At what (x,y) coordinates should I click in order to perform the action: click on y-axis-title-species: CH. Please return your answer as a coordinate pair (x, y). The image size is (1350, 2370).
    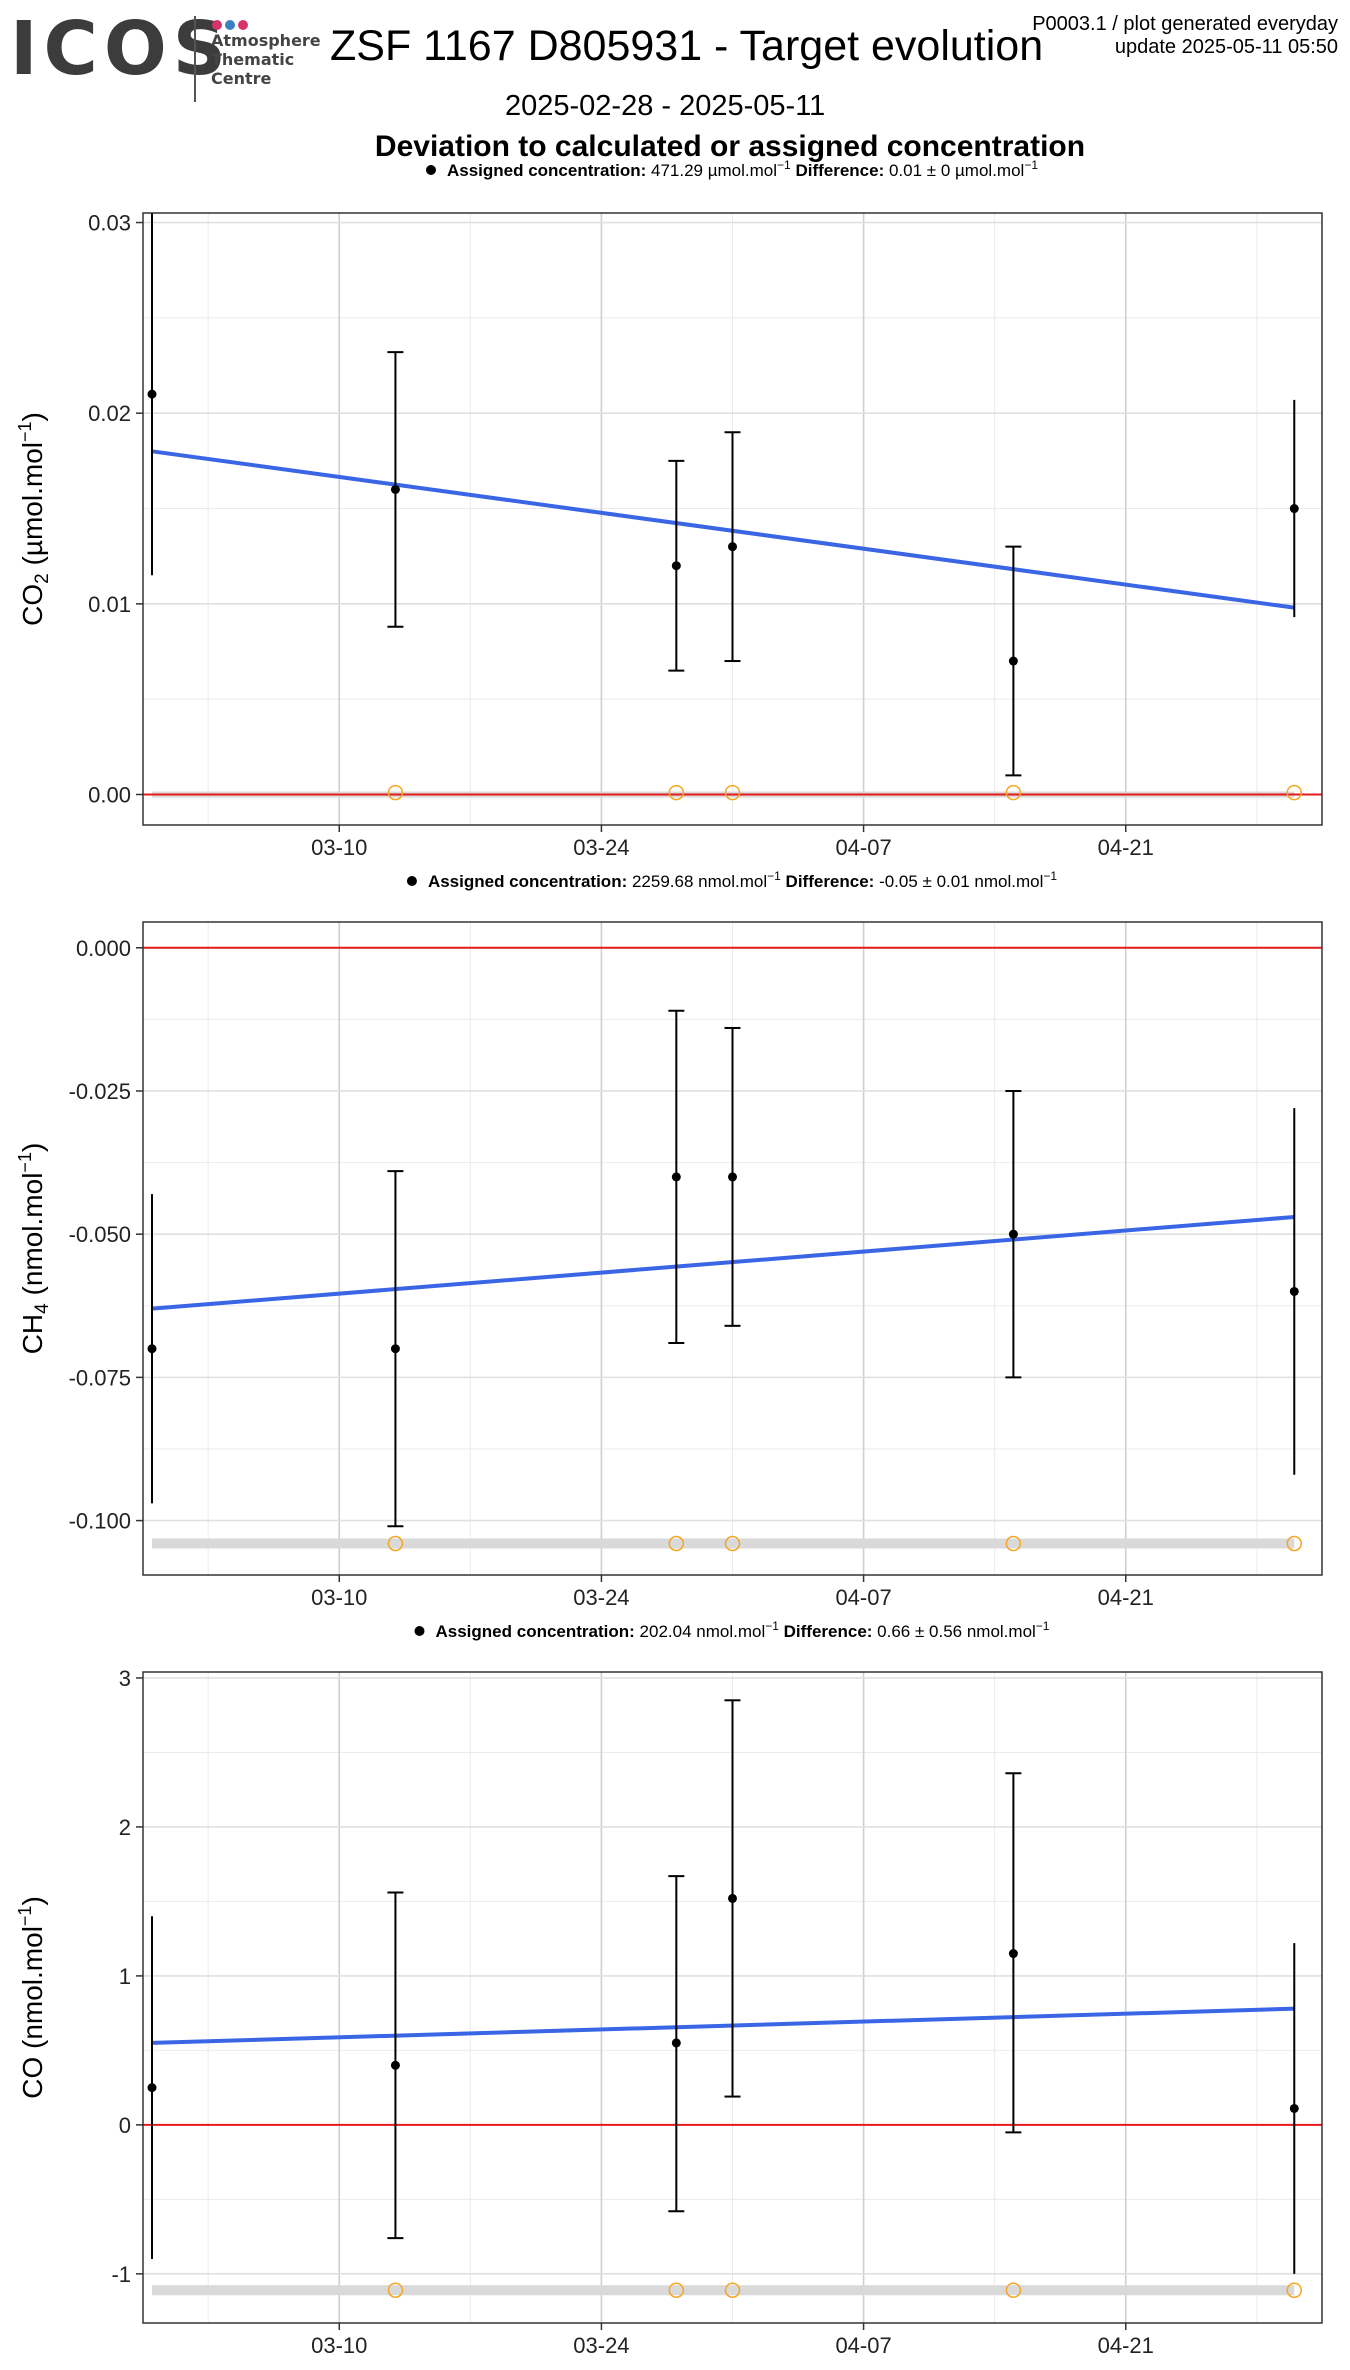
    Looking at the image, I should click on (32, 1334).